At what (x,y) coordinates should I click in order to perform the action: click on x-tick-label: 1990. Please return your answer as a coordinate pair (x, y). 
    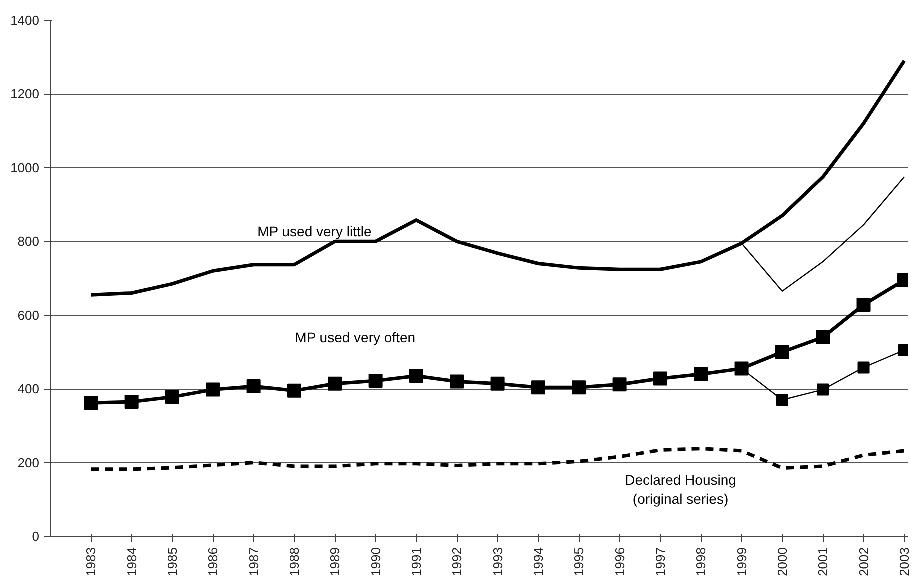
    Looking at the image, I should click on (376, 562).